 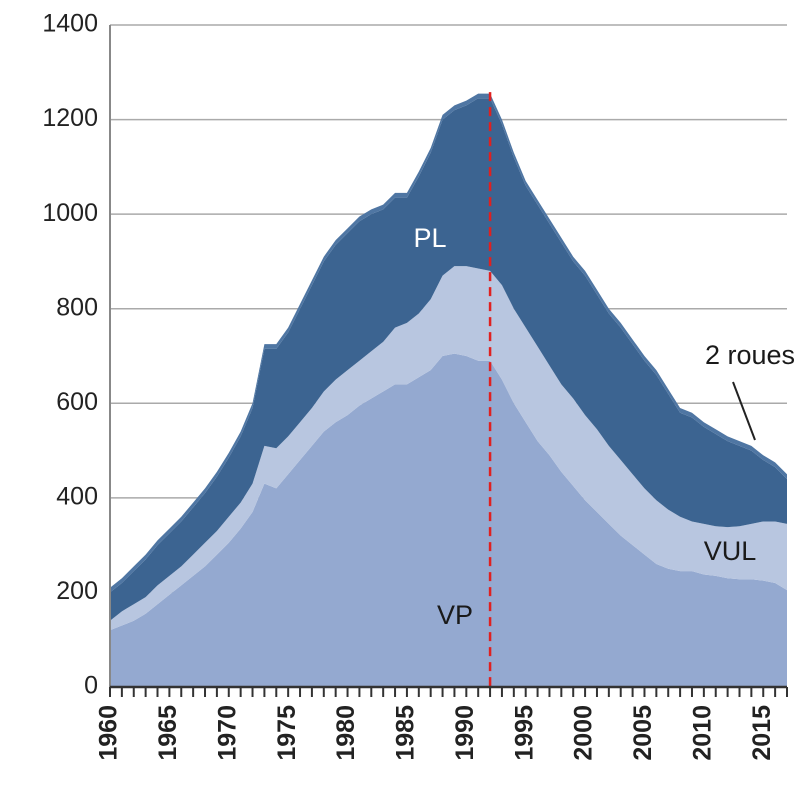 I want to click on x-tick-label: 2005, so click(x=643, y=733).